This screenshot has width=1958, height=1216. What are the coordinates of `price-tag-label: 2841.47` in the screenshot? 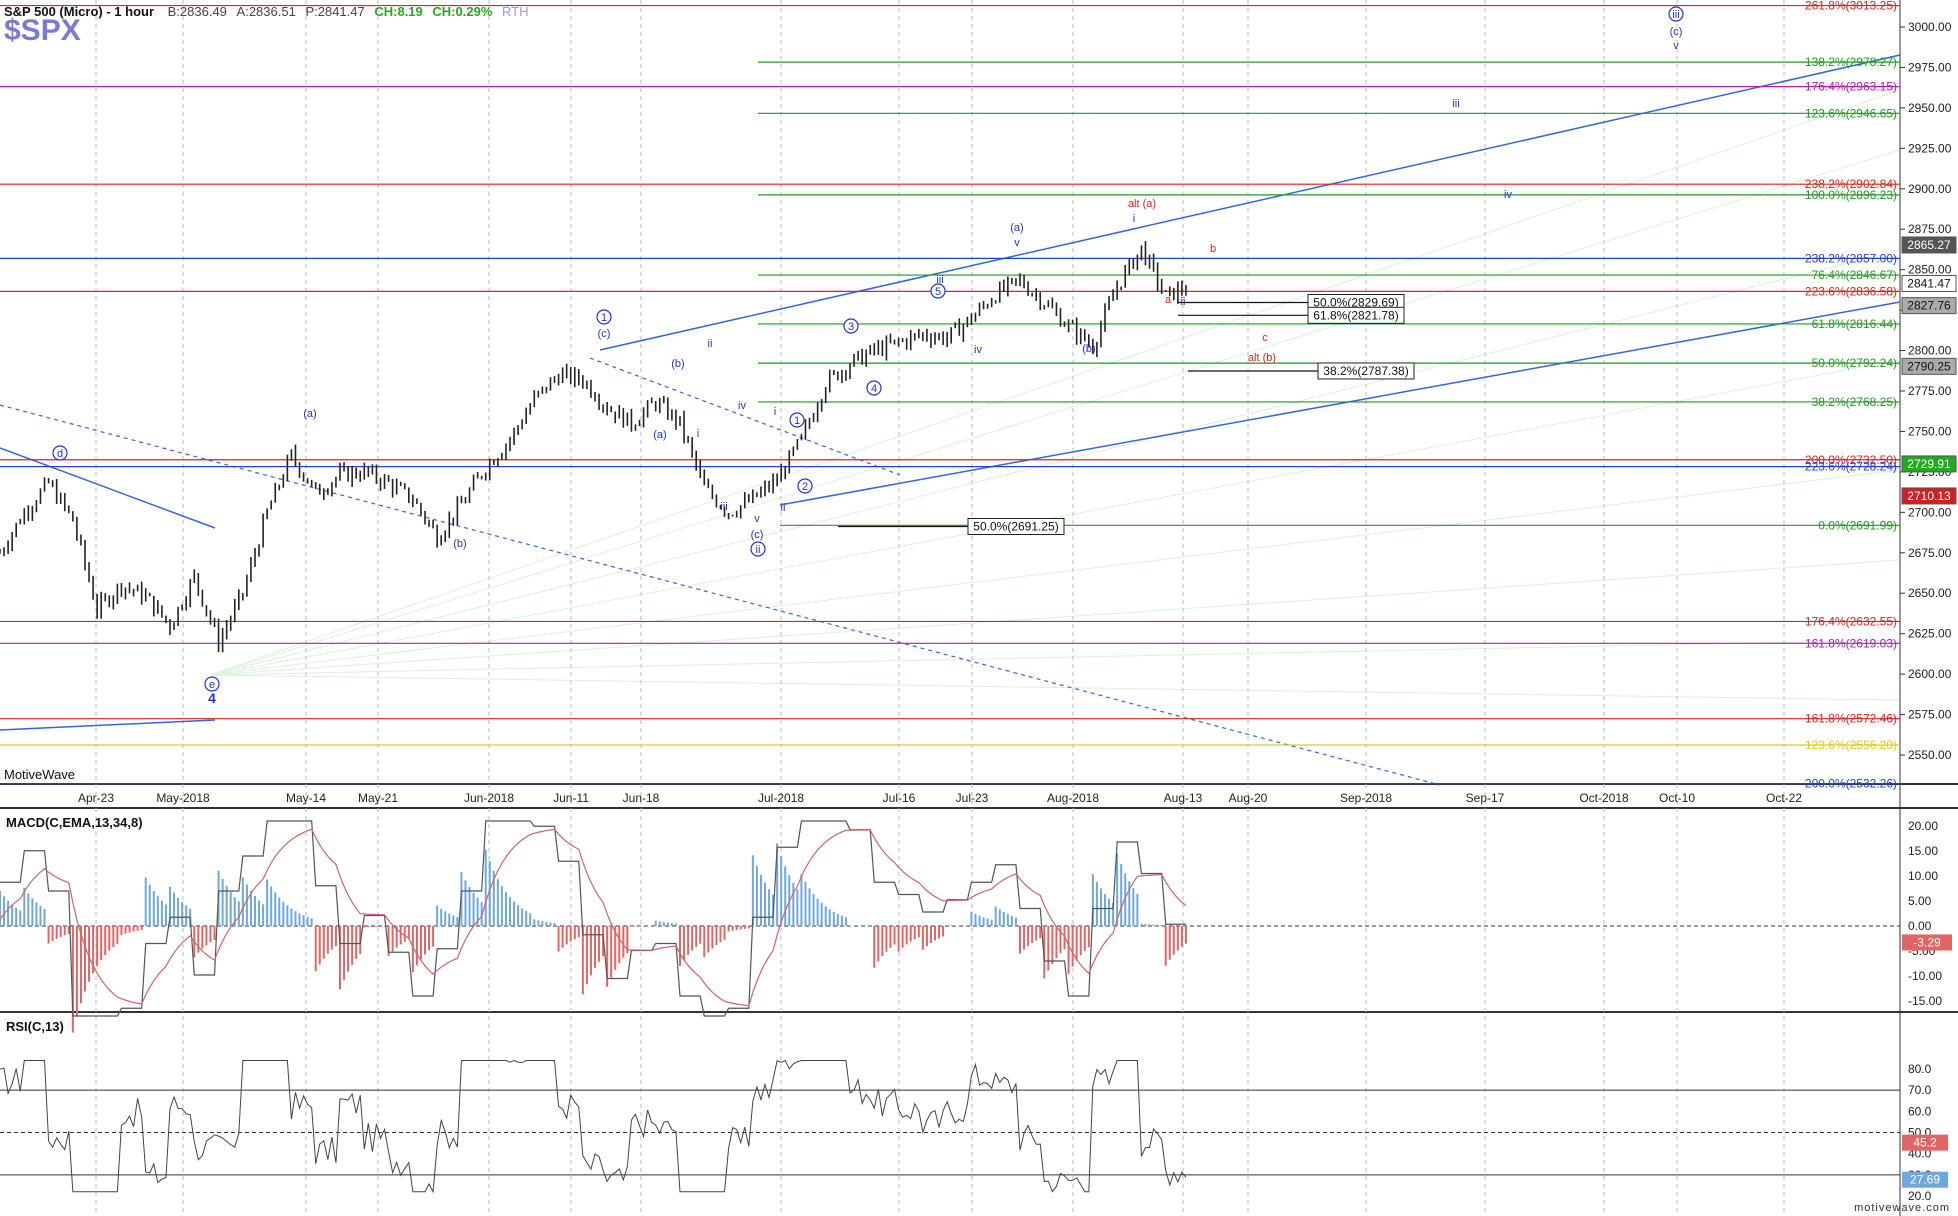 It's located at (1929, 283).